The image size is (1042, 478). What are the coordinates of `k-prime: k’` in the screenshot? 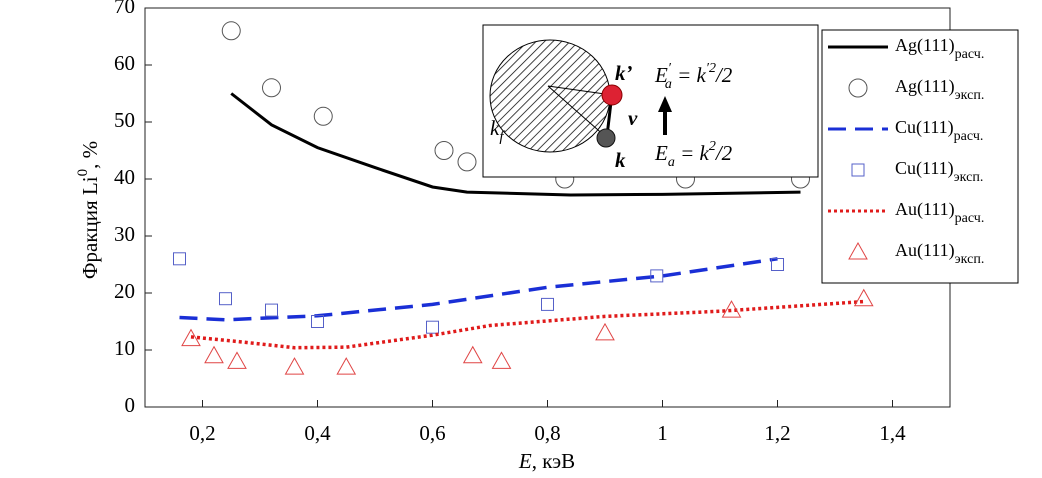 It's located at (624, 73).